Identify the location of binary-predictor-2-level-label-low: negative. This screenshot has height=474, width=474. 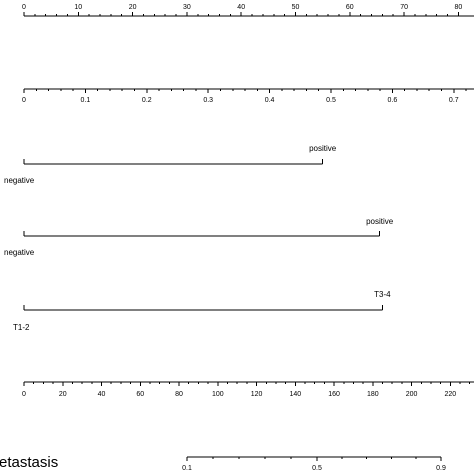
(19, 252).